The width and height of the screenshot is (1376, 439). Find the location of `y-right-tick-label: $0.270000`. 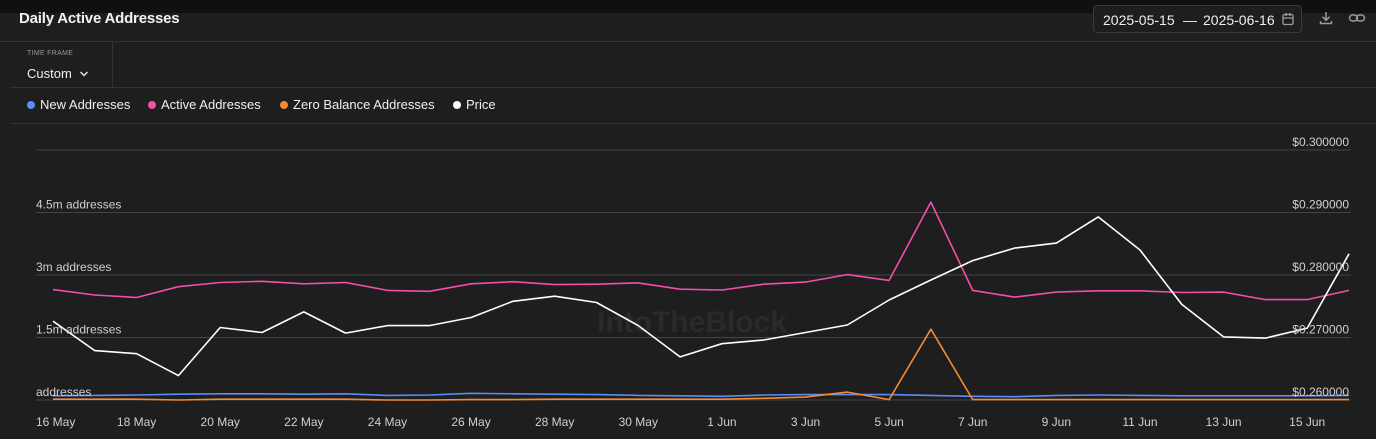

y-right-tick-label: $0.270000 is located at coordinates (1320, 330).